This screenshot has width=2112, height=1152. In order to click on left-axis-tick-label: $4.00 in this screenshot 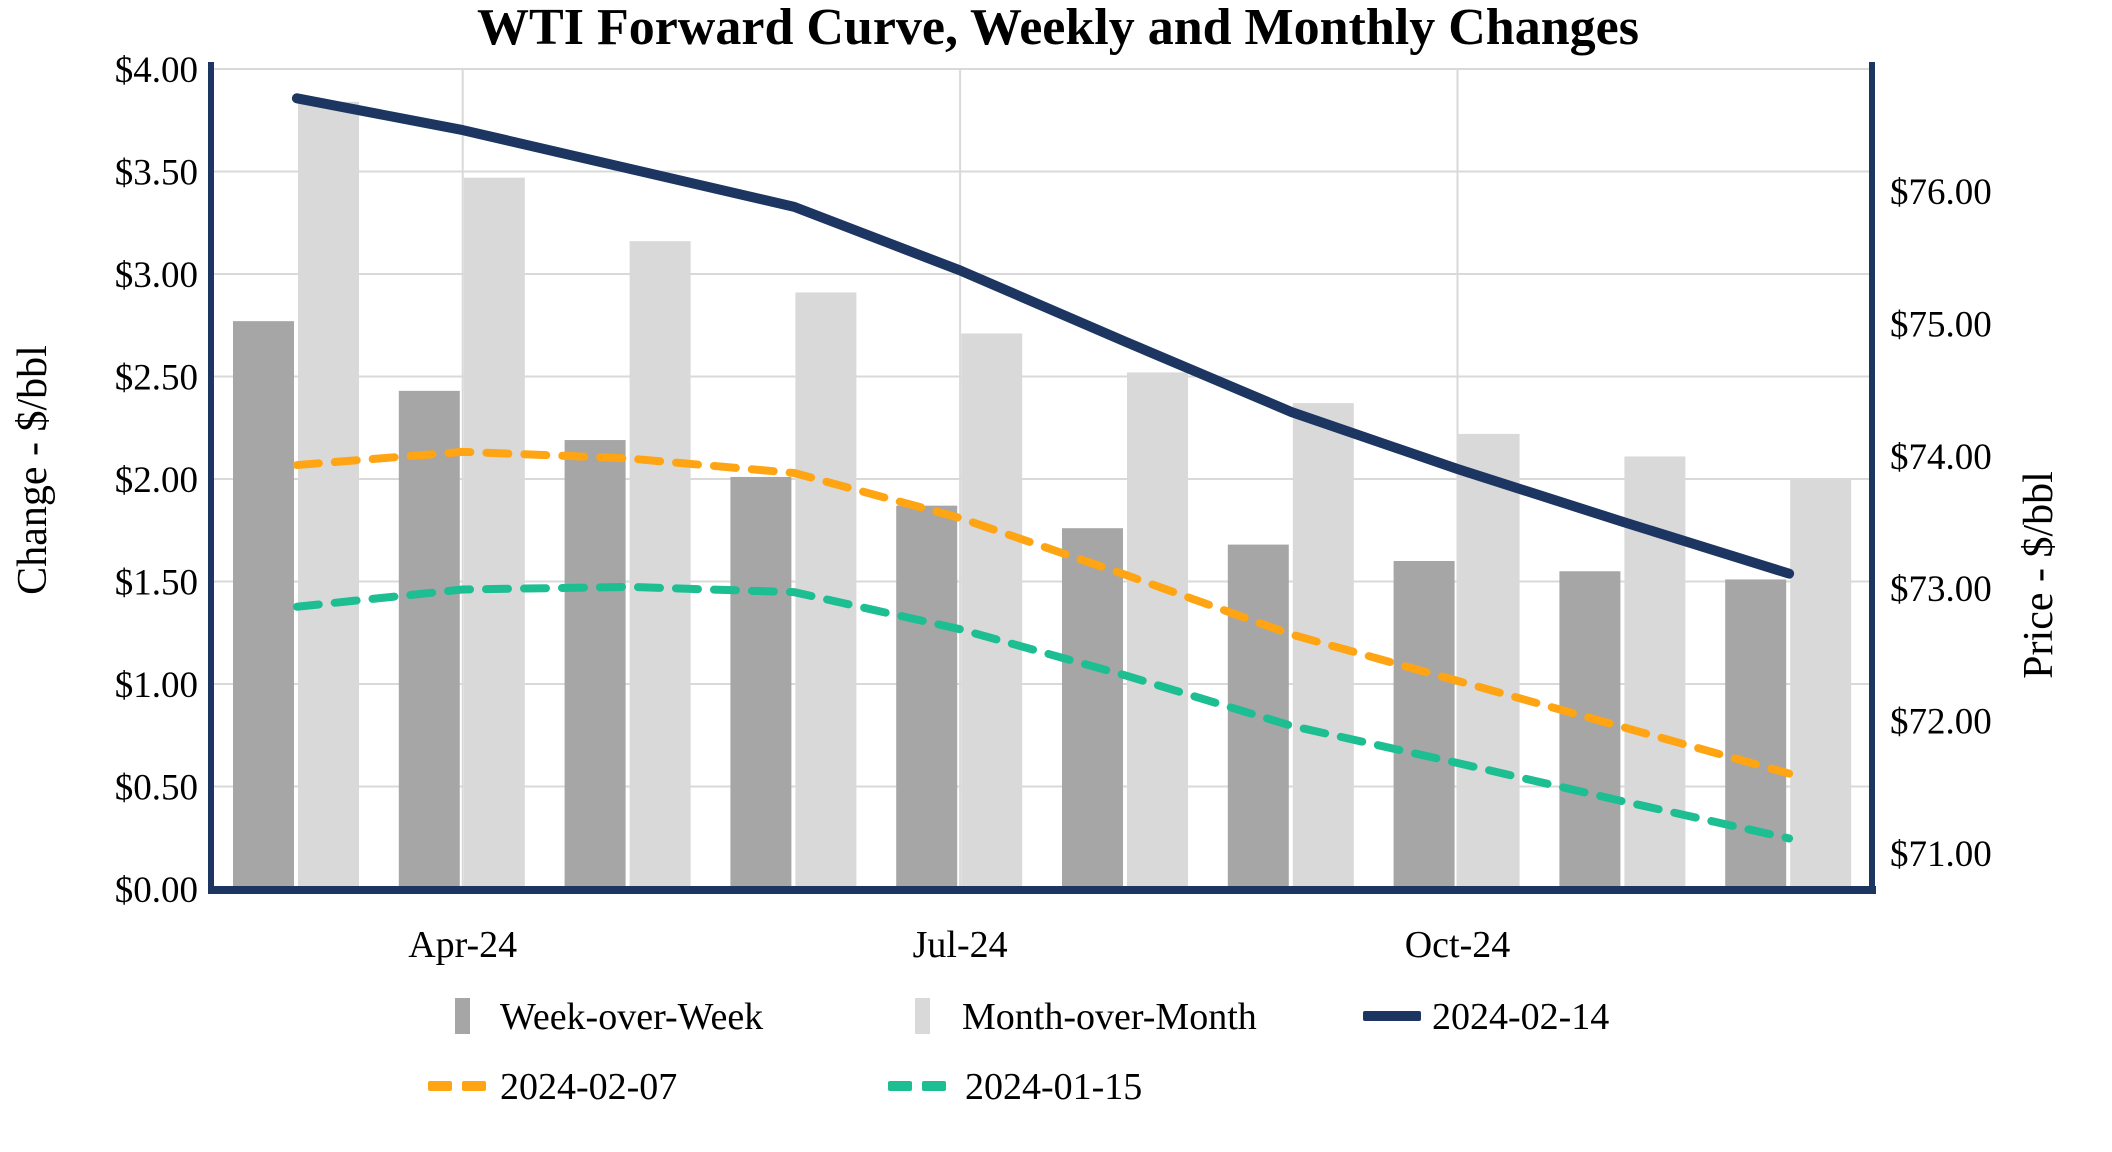, I will do `click(156, 70)`.